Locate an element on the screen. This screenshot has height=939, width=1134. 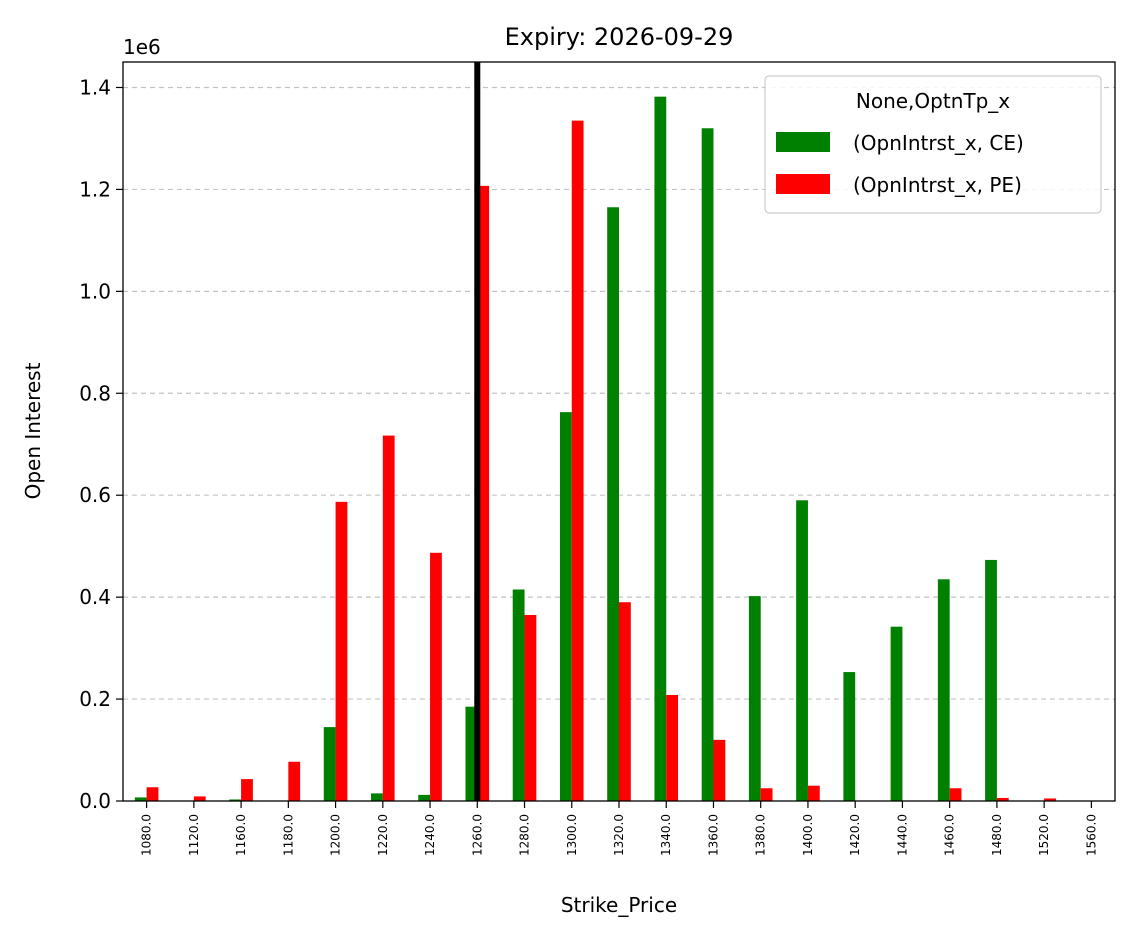
legend-box is located at coordinates (933, 144).